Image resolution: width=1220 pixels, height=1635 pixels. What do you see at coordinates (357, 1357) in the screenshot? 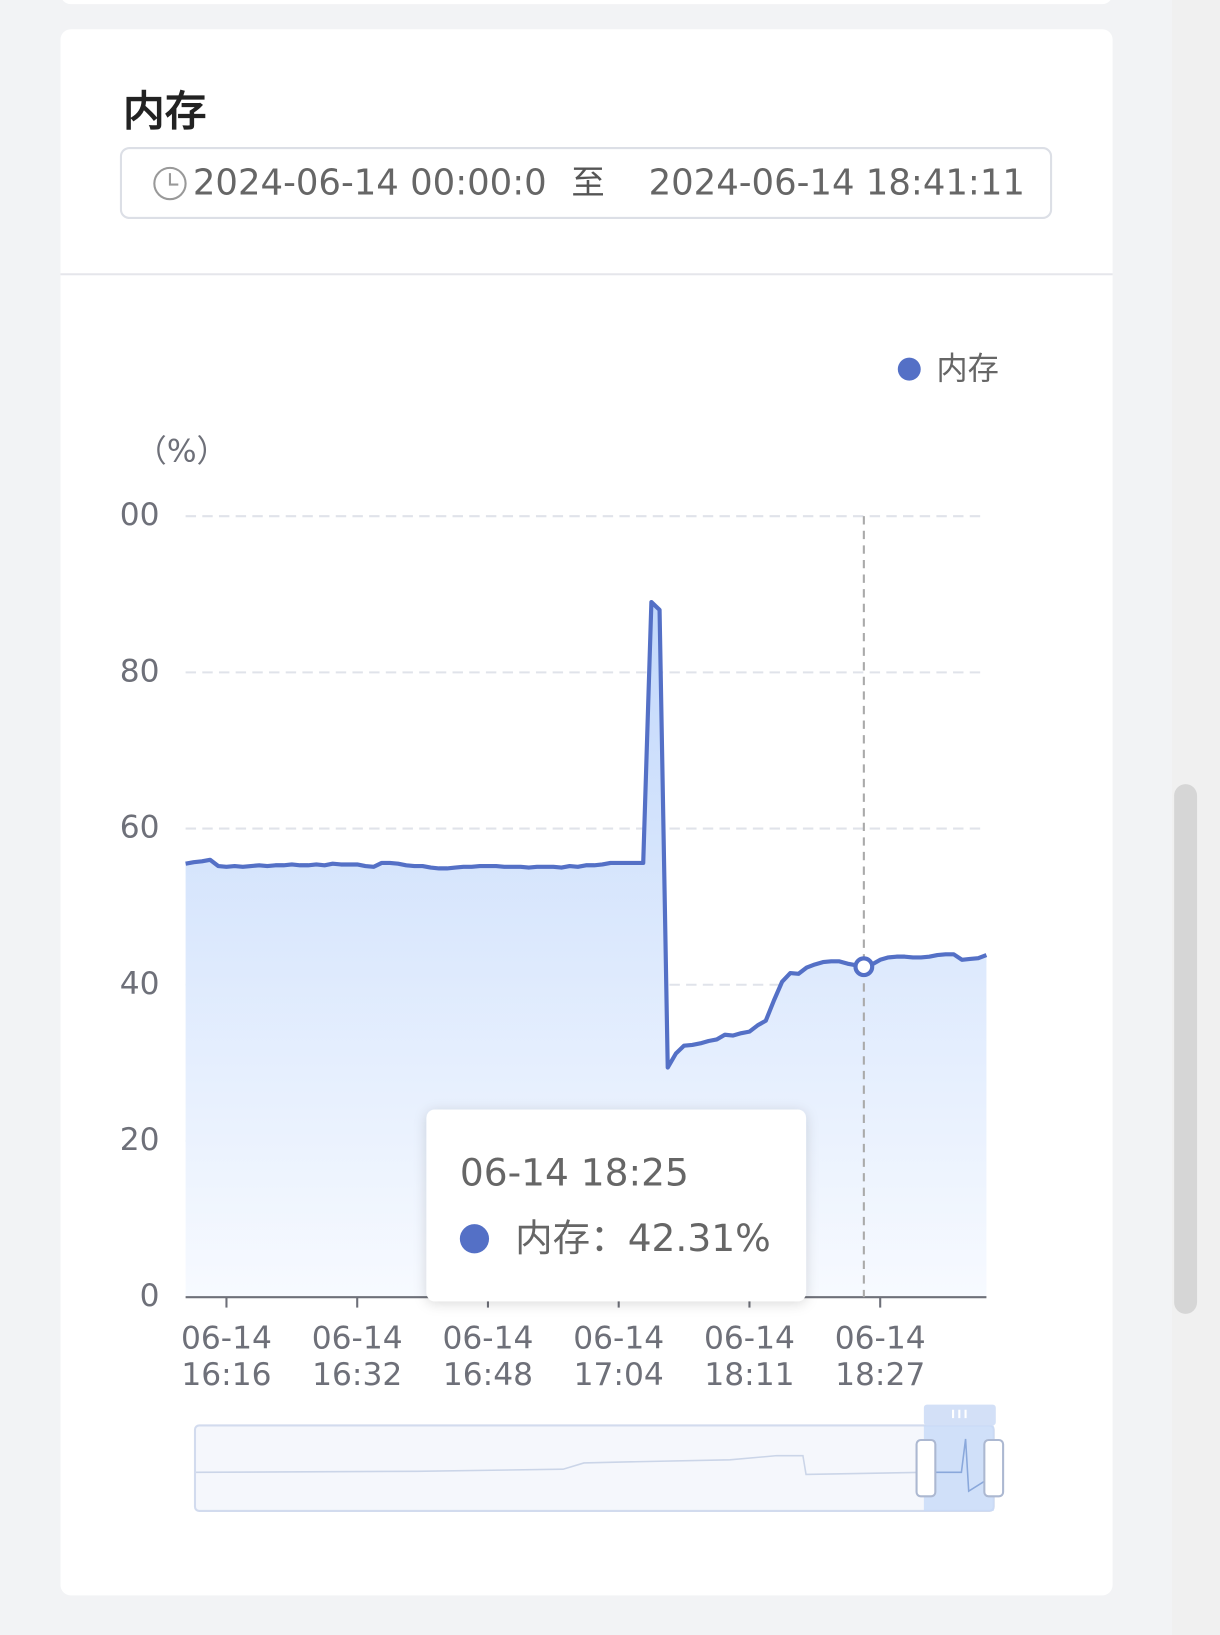
I see `x-tick-label: 06-14 16:32` at bounding box center [357, 1357].